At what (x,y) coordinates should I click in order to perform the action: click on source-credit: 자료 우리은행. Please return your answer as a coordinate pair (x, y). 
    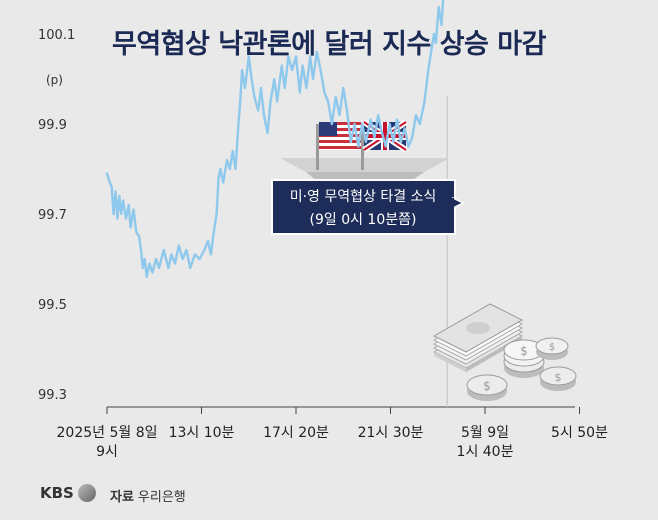
    Looking at the image, I should click on (148, 495).